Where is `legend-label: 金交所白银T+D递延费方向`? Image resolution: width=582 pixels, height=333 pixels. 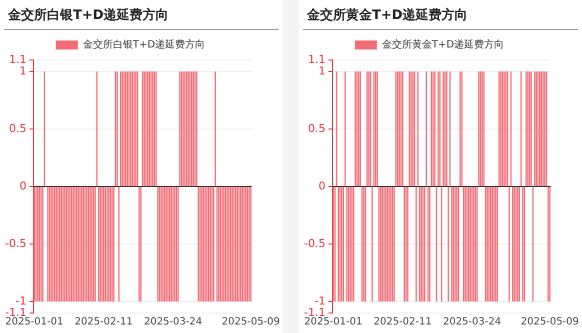
legend-label: 金交所白银T+D递延费方向 is located at coordinates (144, 44).